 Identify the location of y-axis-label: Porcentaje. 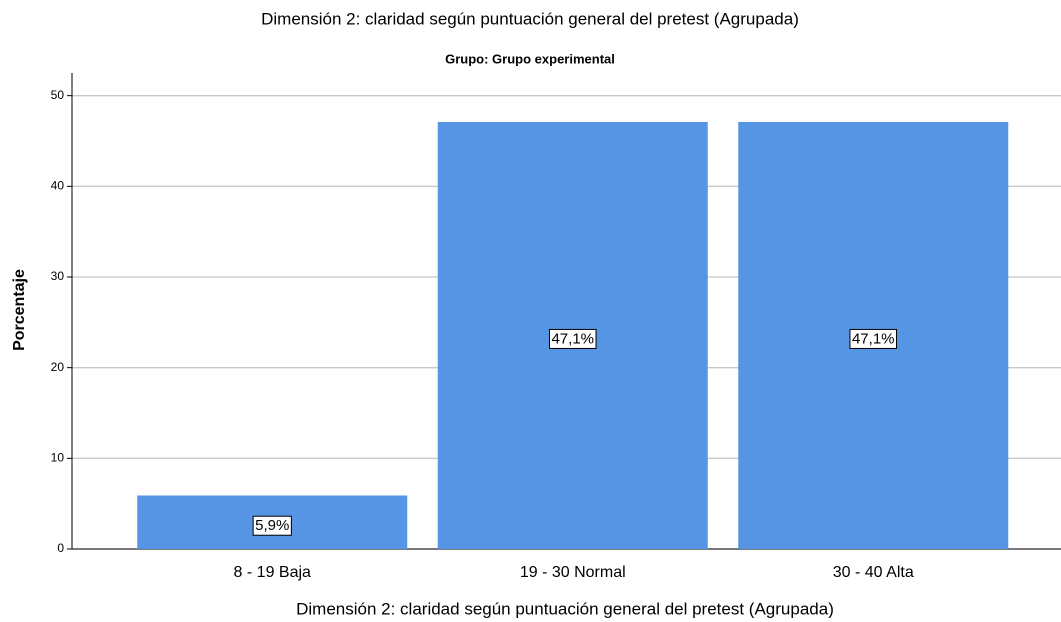
(19, 310).